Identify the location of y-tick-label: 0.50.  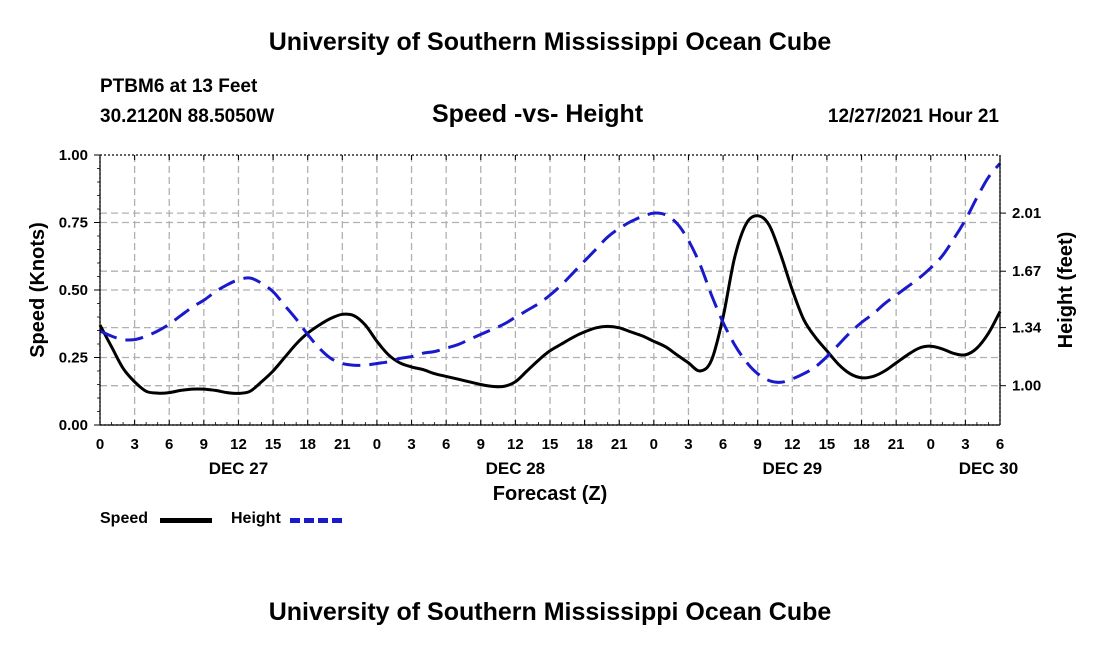
(73, 290).